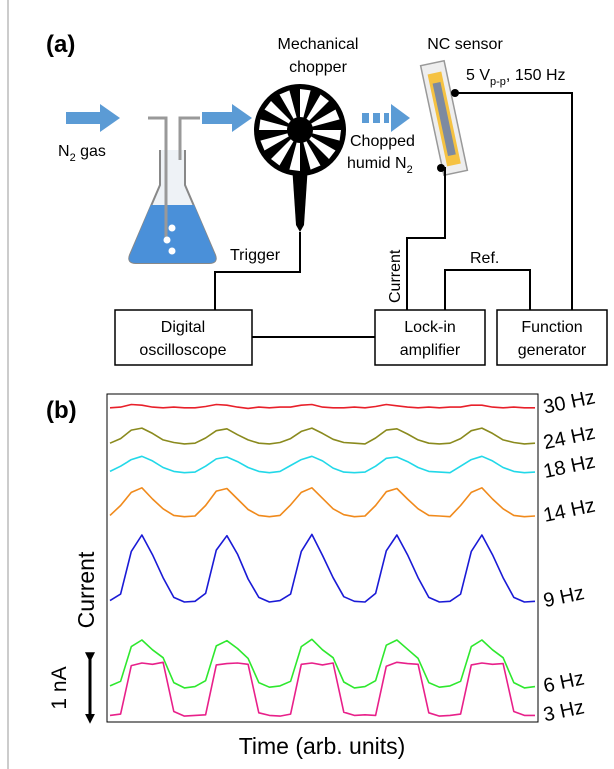  Describe the element at coordinates (430, 350) in the screenshot. I see `box-label: amplifier` at that location.